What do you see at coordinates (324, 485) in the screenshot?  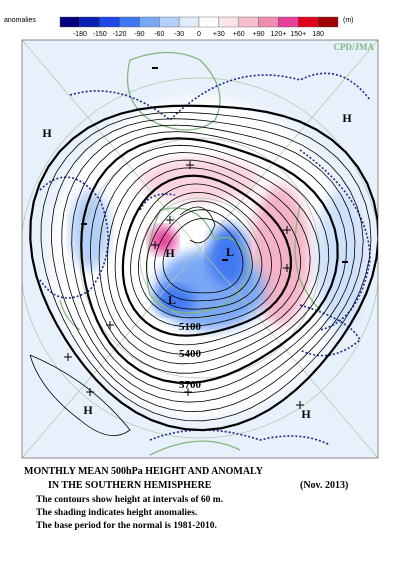 I see `caption-date: (Nov. 2013)` at bounding box center [324, 485].